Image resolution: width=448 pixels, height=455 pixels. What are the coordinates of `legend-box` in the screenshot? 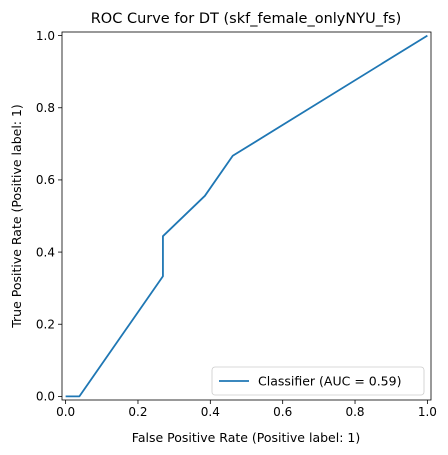 It's located at (318, 381).